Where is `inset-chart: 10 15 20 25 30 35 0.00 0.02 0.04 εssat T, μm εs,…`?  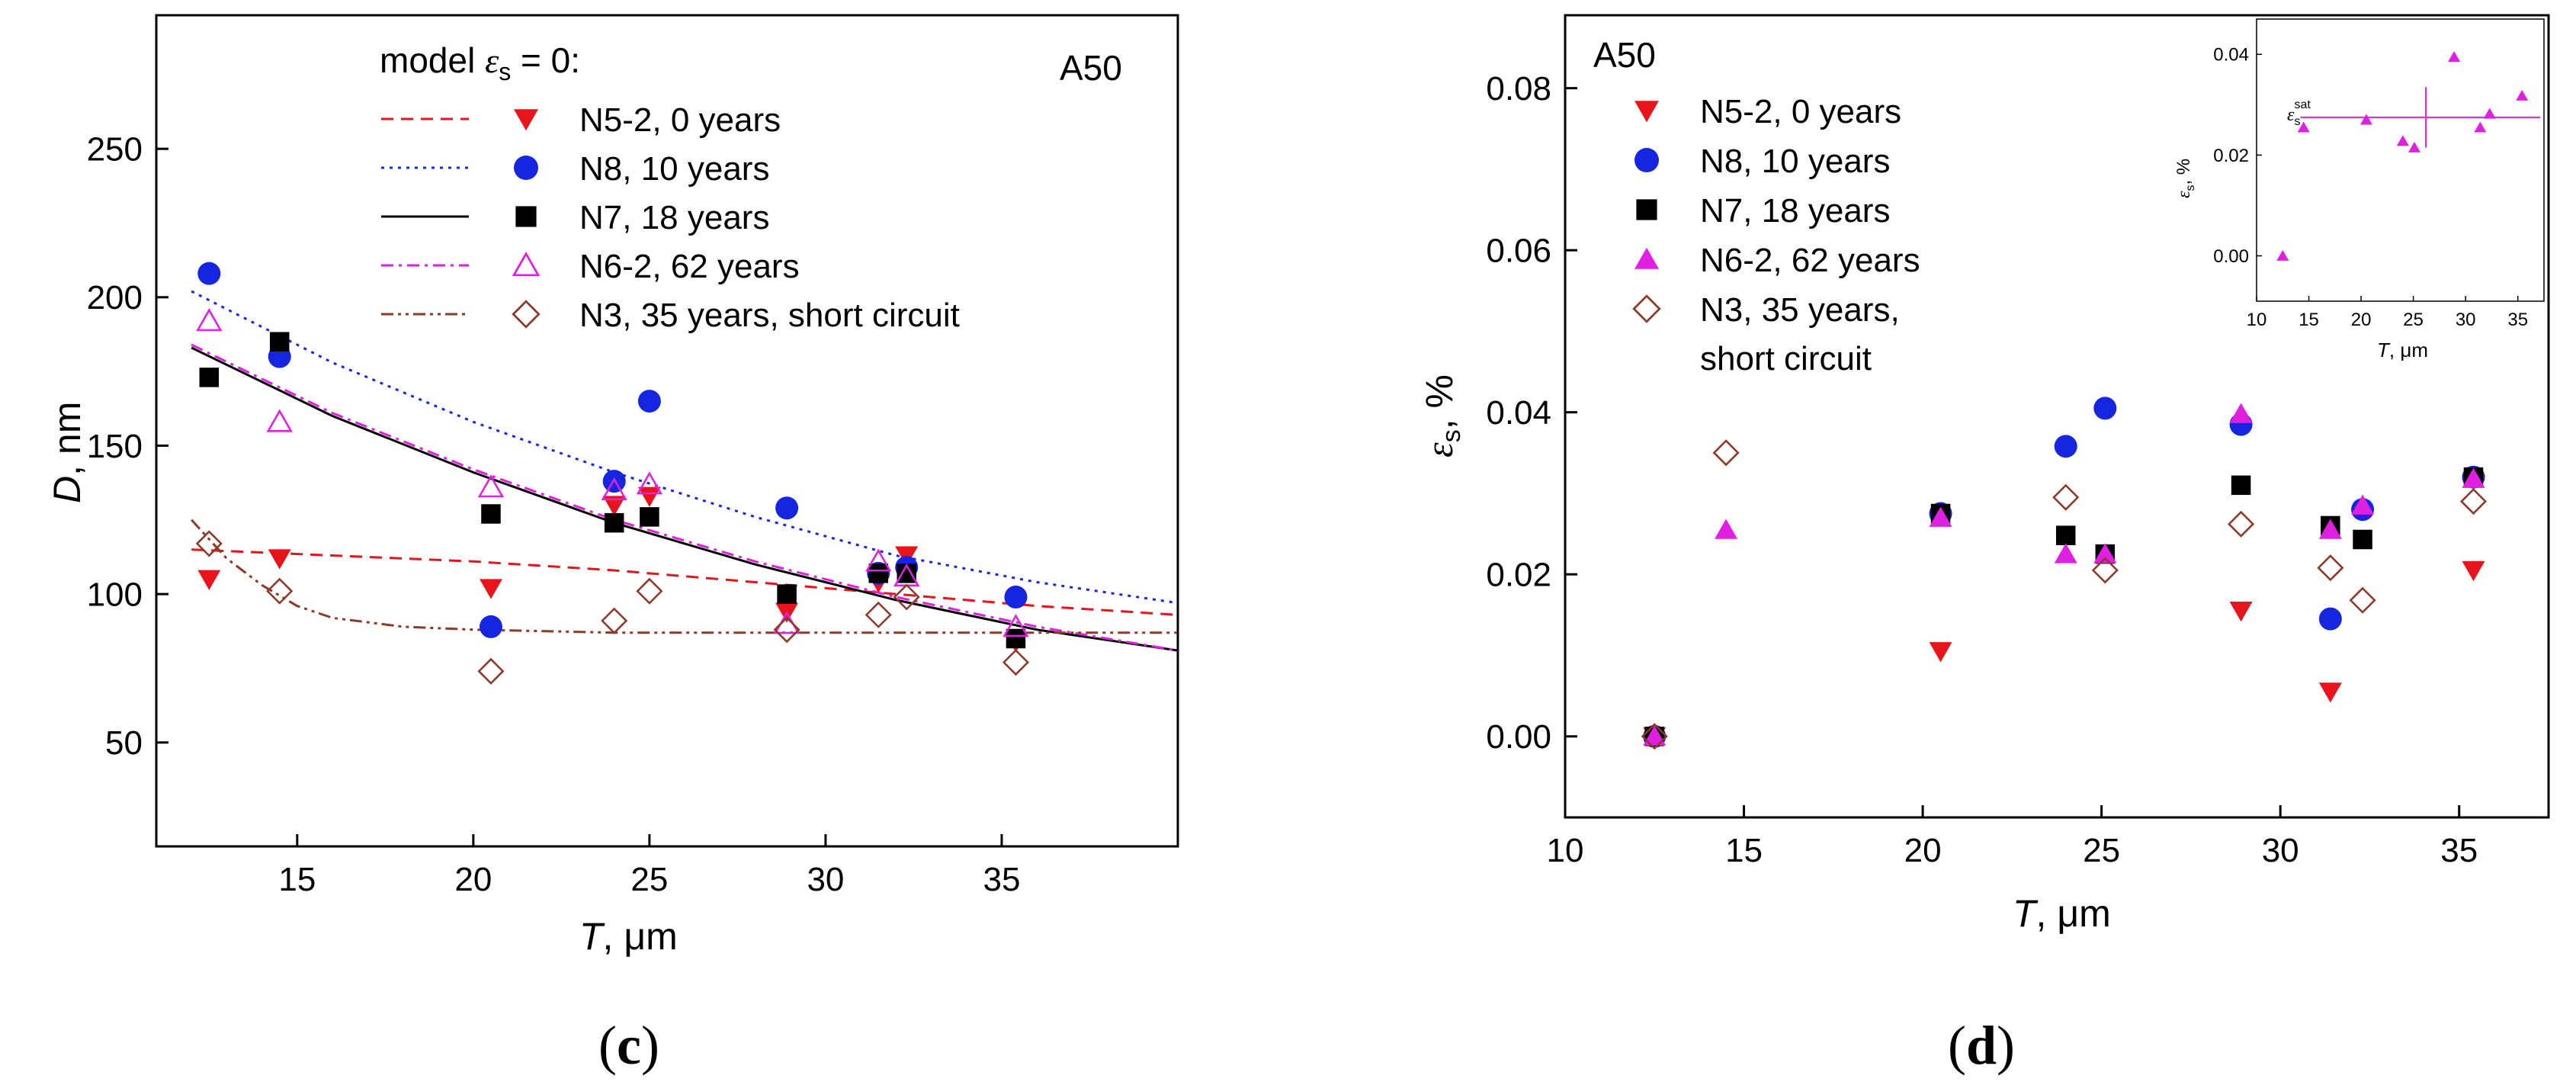
inset-chart: 10 15 20 25 30 35 0.00 0.02 0.04 εssat T, μm εs,… is located at coordinates (2359, 190).